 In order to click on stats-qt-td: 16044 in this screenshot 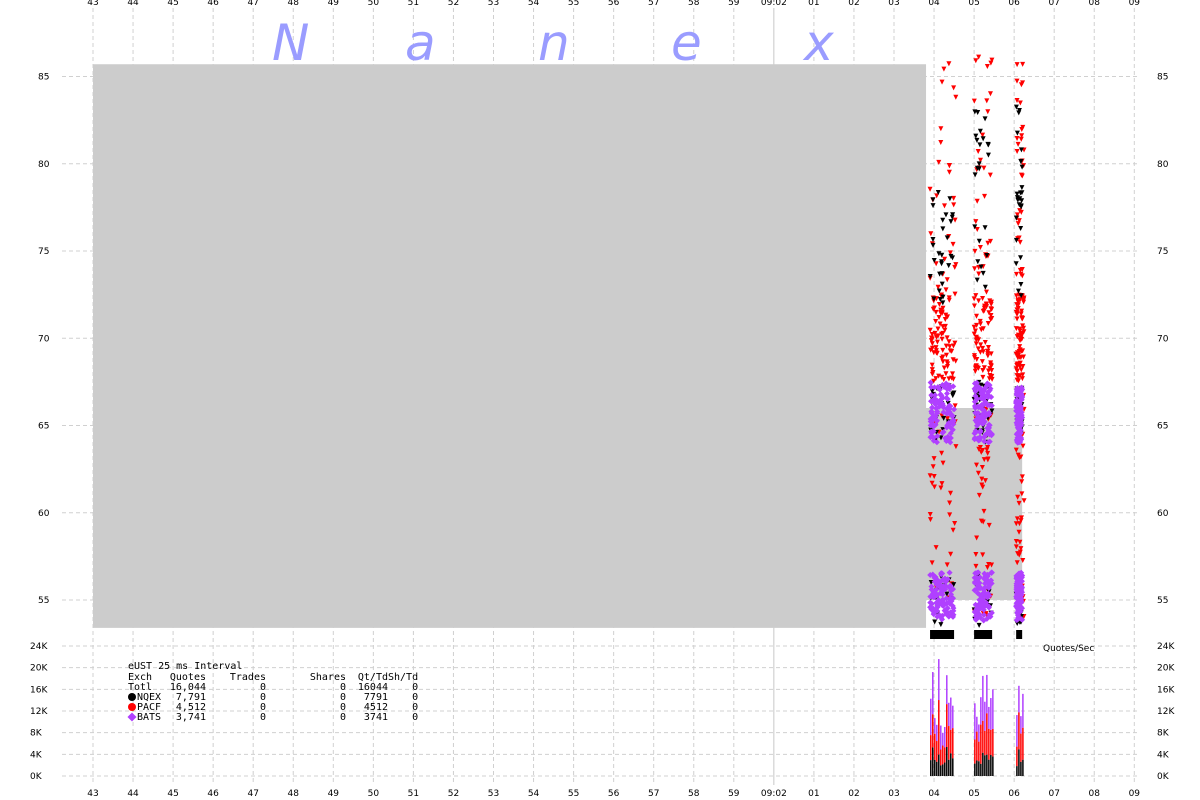, I will do `click(367, 688)`.